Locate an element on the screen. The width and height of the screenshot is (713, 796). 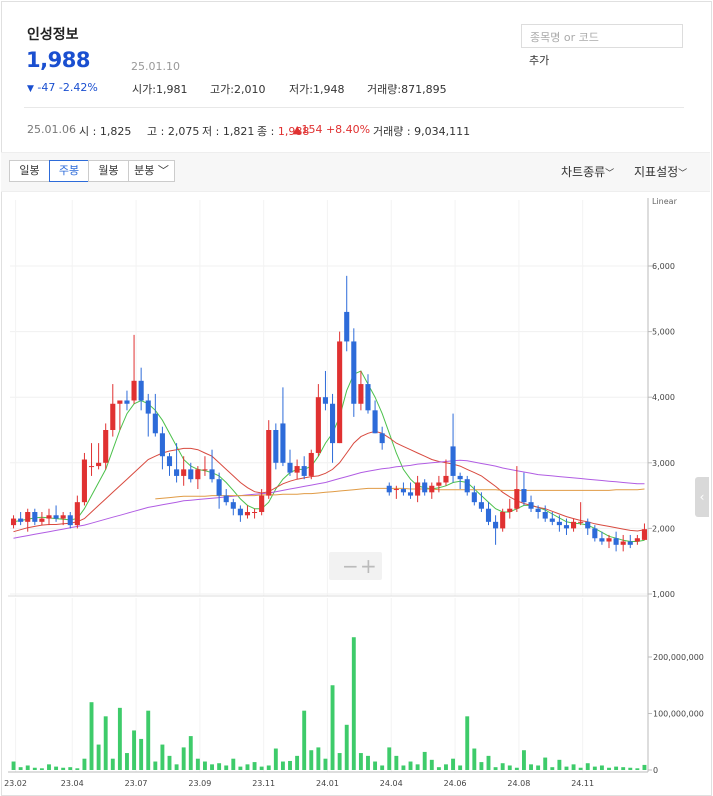
weekly-low-label: 저 is located at coordinates (207, 131).